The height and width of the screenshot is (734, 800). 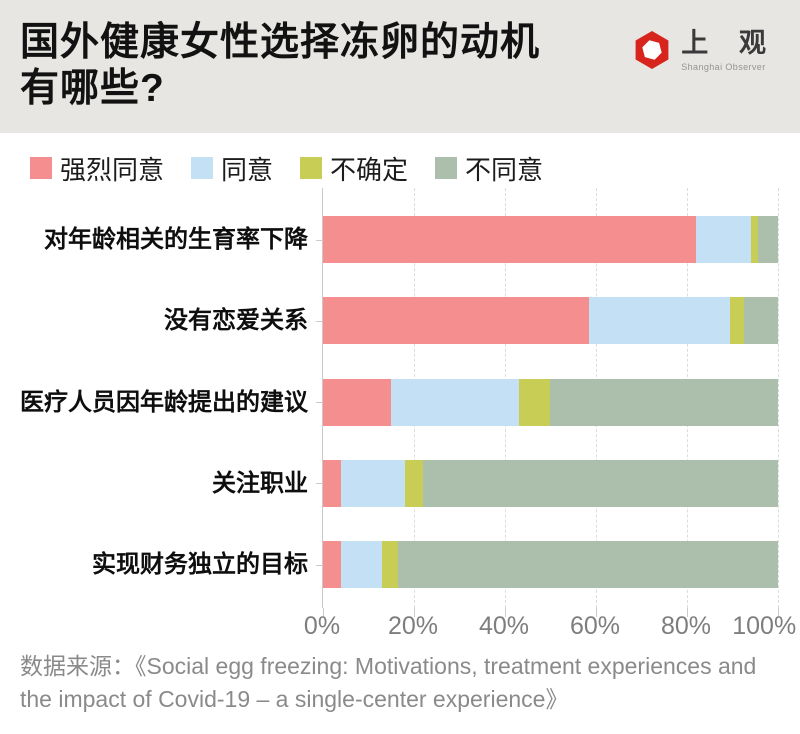 I want to click on logo-name-en: Shanghai Observer, so click(x=723, y=67).